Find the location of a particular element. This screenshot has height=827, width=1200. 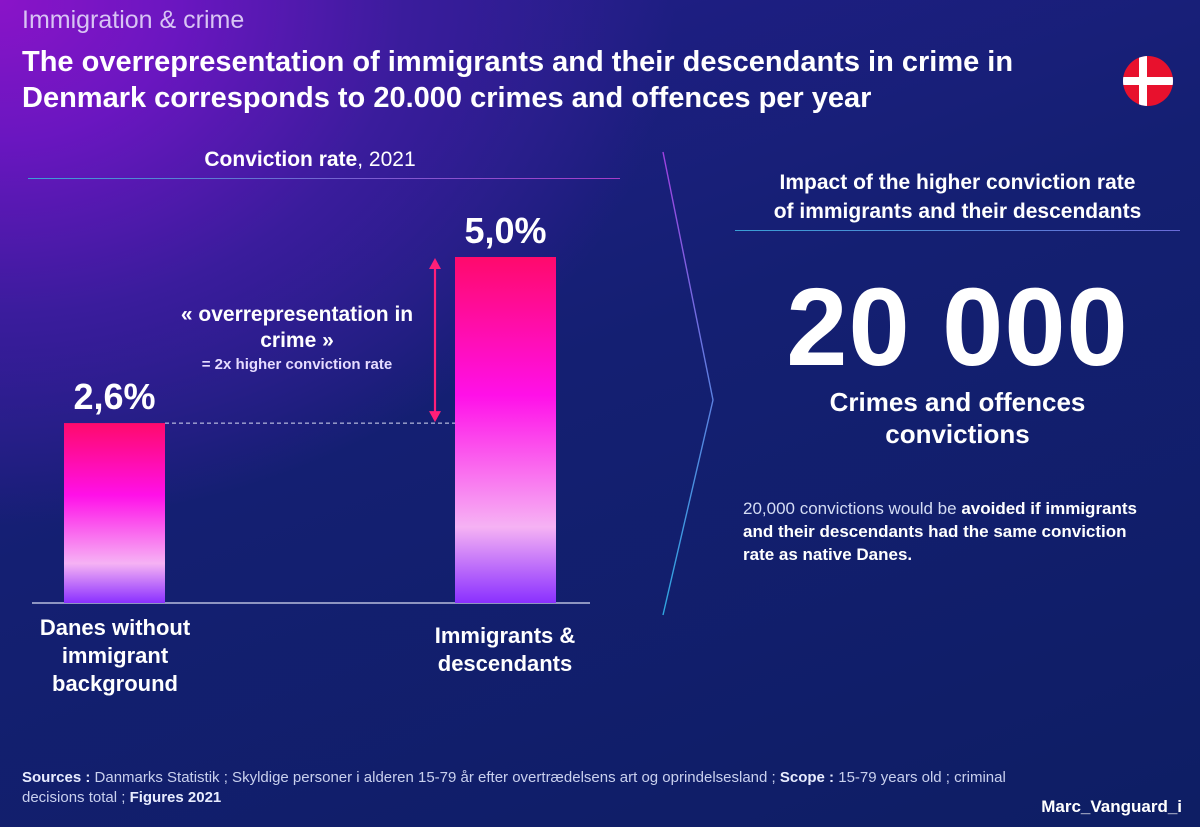

bar-danes is located at coordinates (114, 513).